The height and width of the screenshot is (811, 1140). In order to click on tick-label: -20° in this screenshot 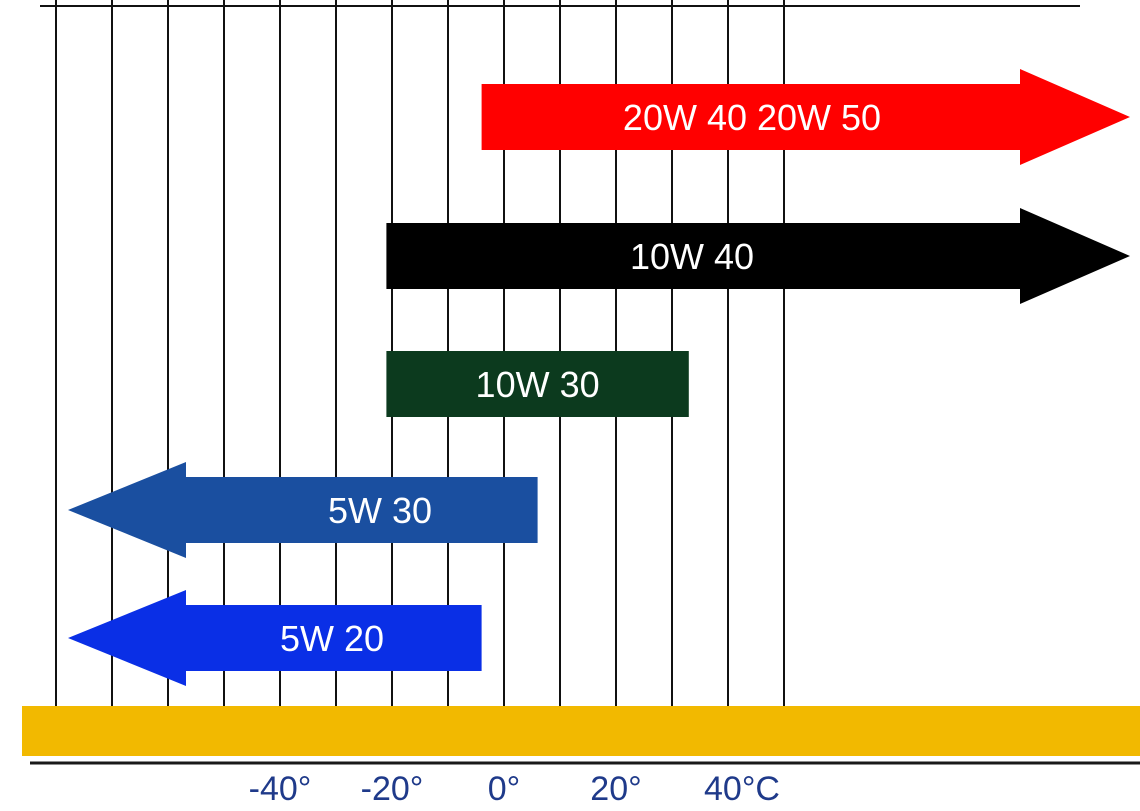, I will do `click(392, 789)`.